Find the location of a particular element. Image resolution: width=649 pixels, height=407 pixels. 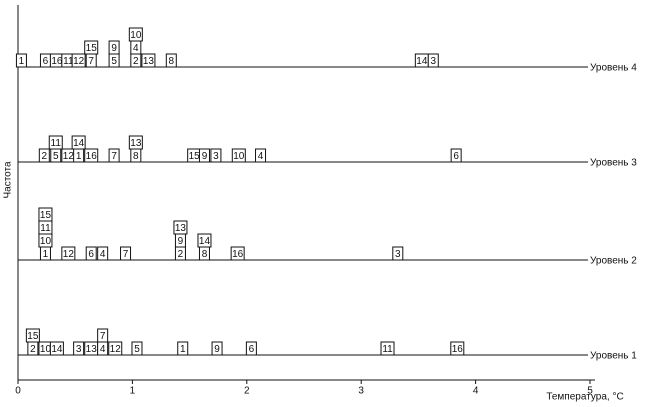

y-axis-label: Частота is located at coordinates (8, 180).